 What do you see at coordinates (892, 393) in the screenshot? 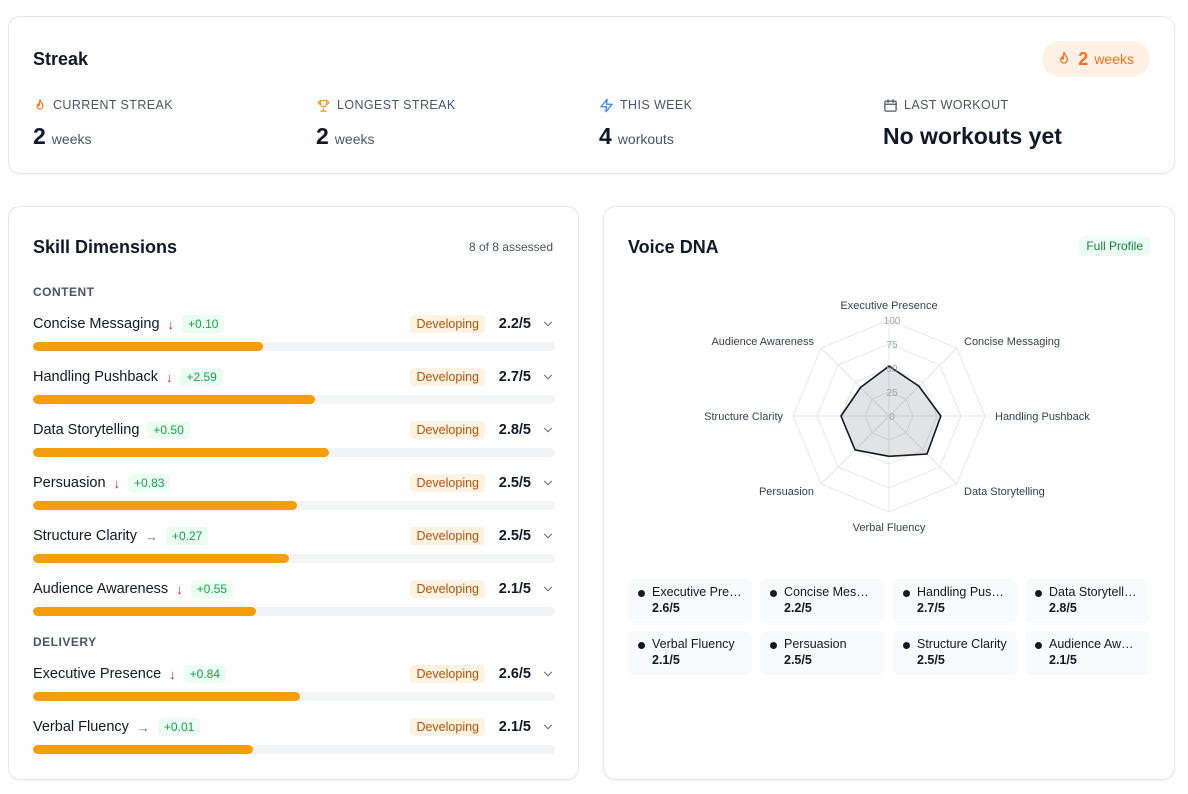
I see `radar-tick-label: 25` at bounding box center [892, 393].